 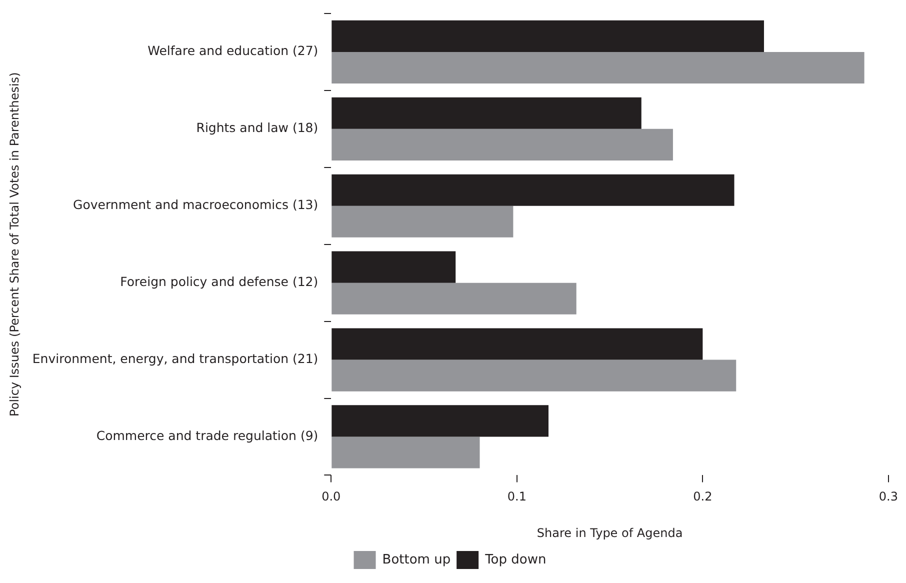 I want to click on y-axis-title: Policy Issues (Percent Share of Total Votes in Parenthesis), so click(x=14, y=244).